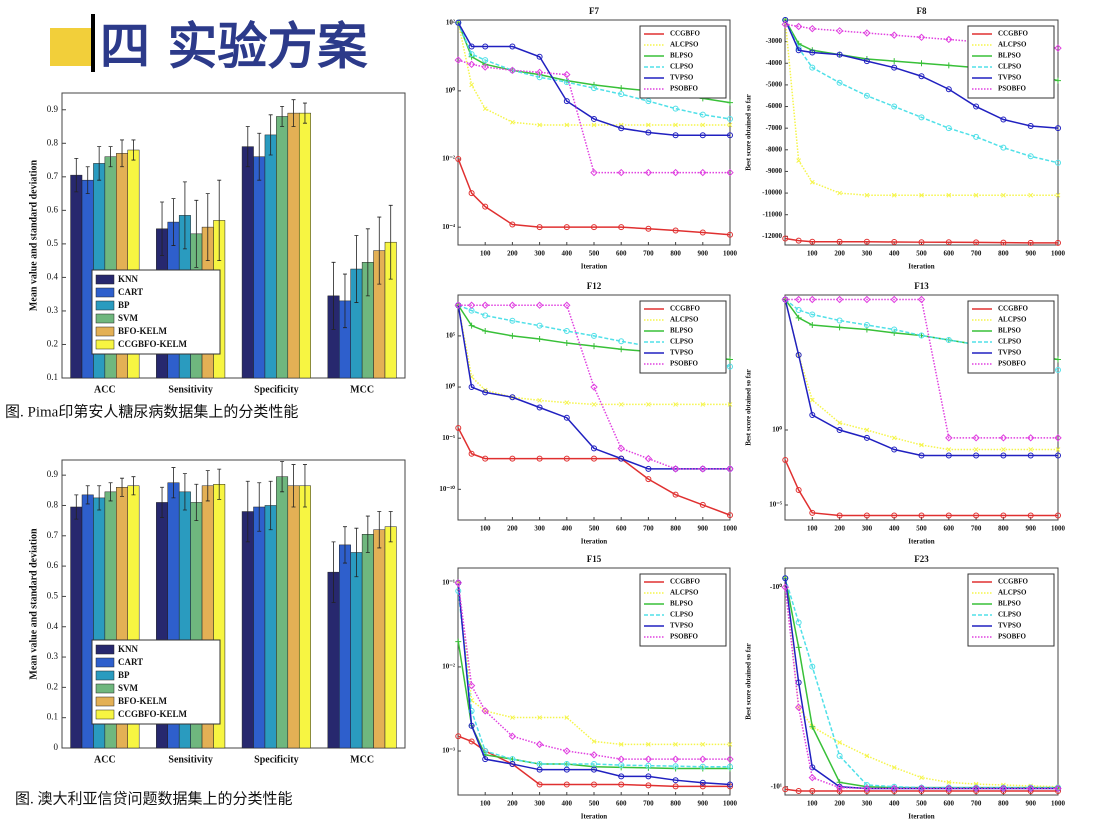 This screenshot has width=1103, height=827. Describe the element at coordinates (774, 171) in the screenshot. I see `y-tick-label: -9000` at that location.